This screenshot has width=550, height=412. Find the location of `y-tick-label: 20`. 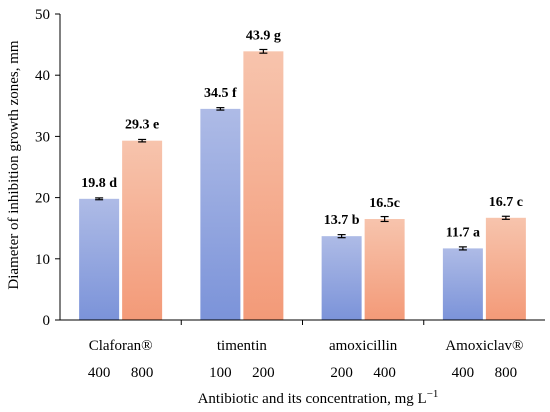

y-tick-label: 20 is located at coordinates (42, 199).